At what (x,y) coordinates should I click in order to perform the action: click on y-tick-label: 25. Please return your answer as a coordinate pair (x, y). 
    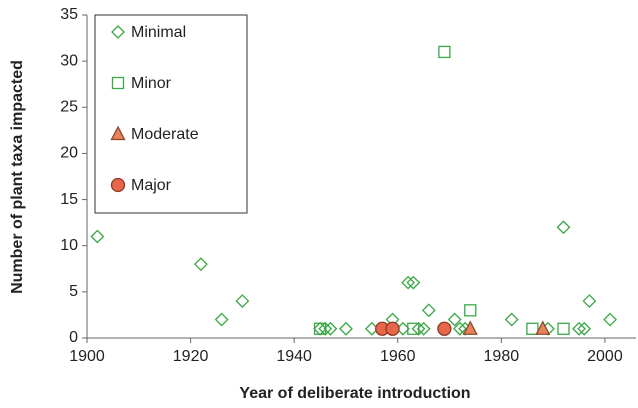
    Looking at the image, I should click on (69, 107).